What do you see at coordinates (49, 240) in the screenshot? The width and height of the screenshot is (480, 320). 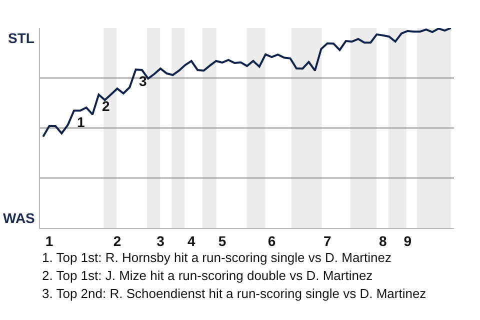 I see `x-tick-label: 1` at bounding box center [49, 240].